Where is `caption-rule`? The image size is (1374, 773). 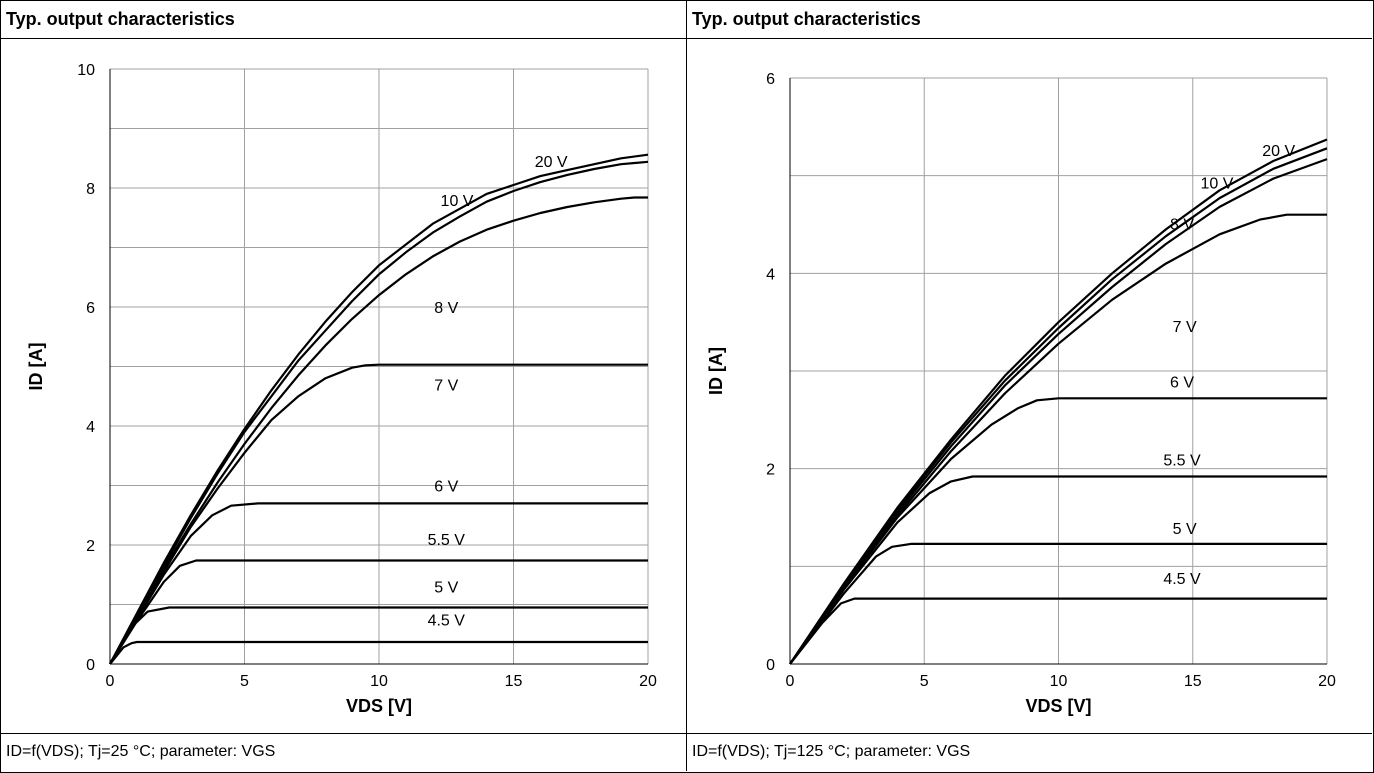 caption-rule is located at coordinates (686, 733).